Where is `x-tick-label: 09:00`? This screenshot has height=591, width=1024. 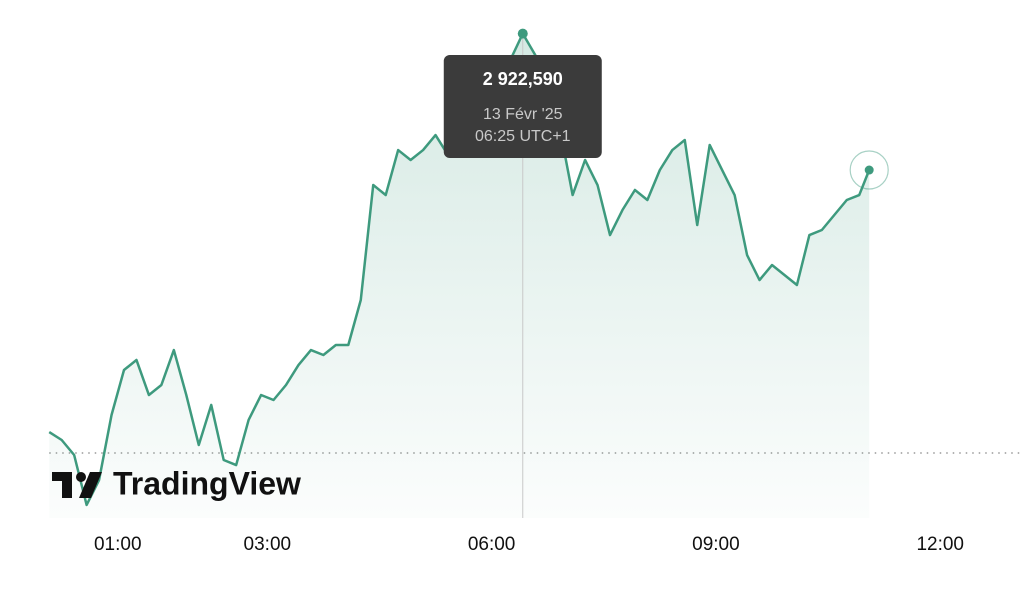 x-tick-label: 09:00 is located at coordinates (716, 544).